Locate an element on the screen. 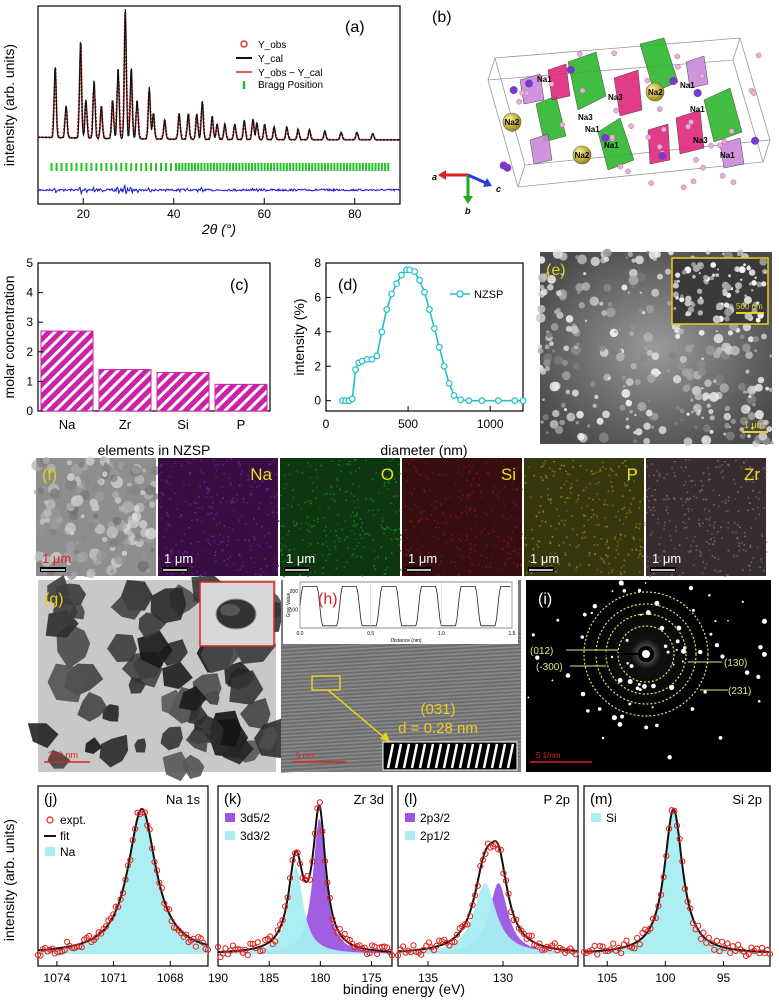  gray-profile-curve is located at coordinates (405, 606).